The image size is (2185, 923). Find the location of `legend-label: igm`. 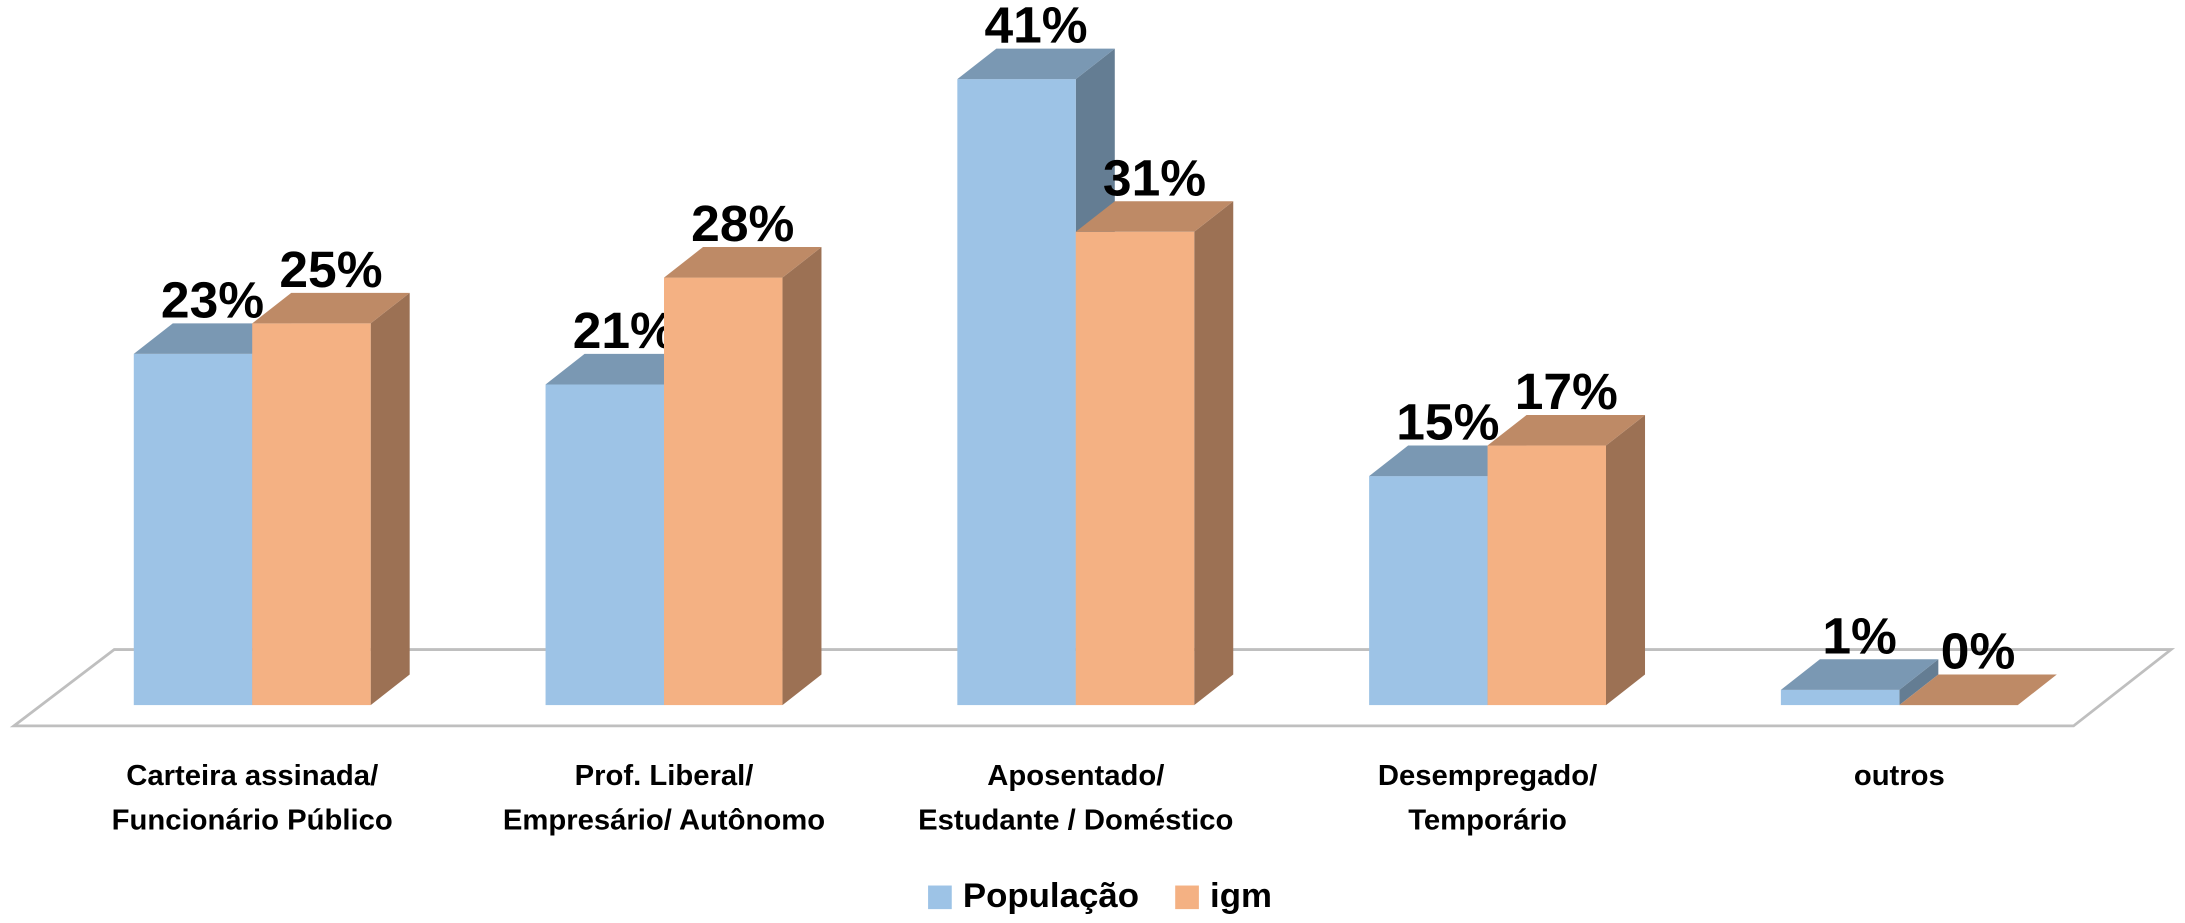

legend-label: igm is located at coordinates (1241, 896).